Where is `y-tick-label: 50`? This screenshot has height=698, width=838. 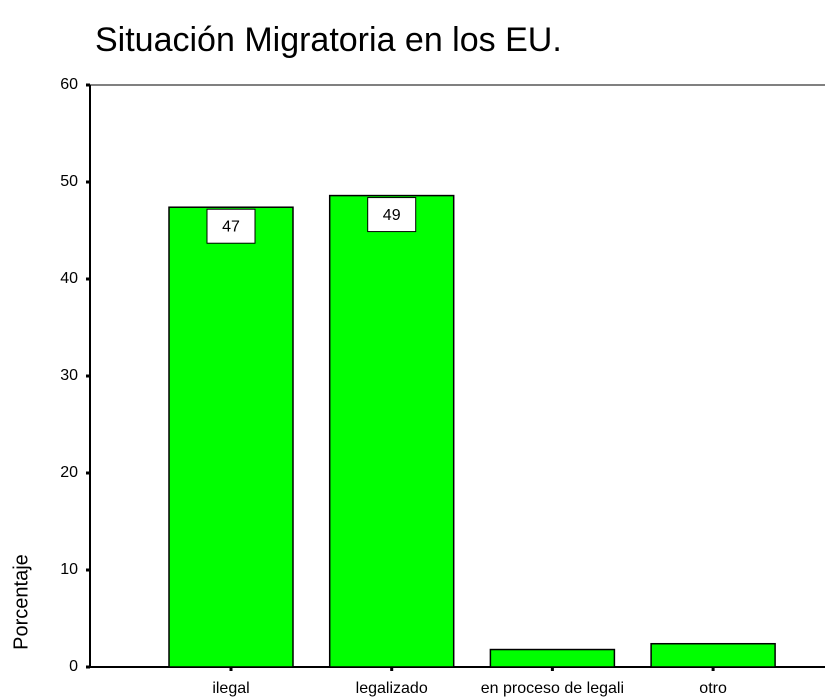
y-tick-label: 50 is located at coordinates (69, 181).